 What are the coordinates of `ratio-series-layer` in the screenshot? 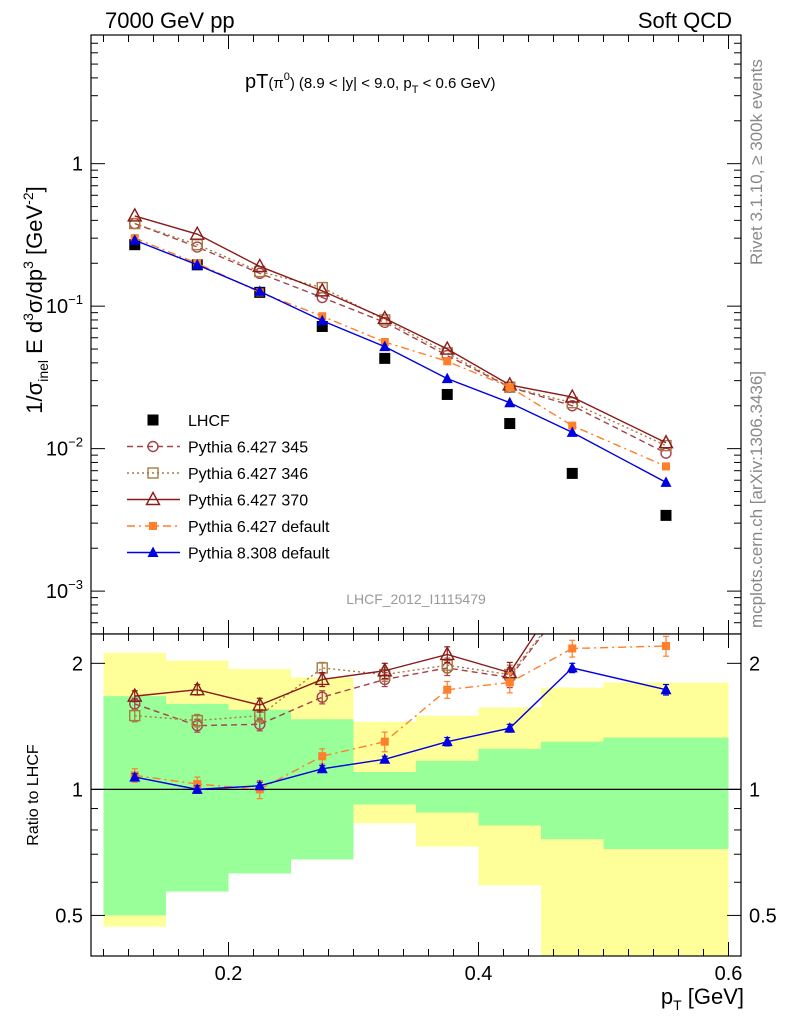 It's located at (399, 717).